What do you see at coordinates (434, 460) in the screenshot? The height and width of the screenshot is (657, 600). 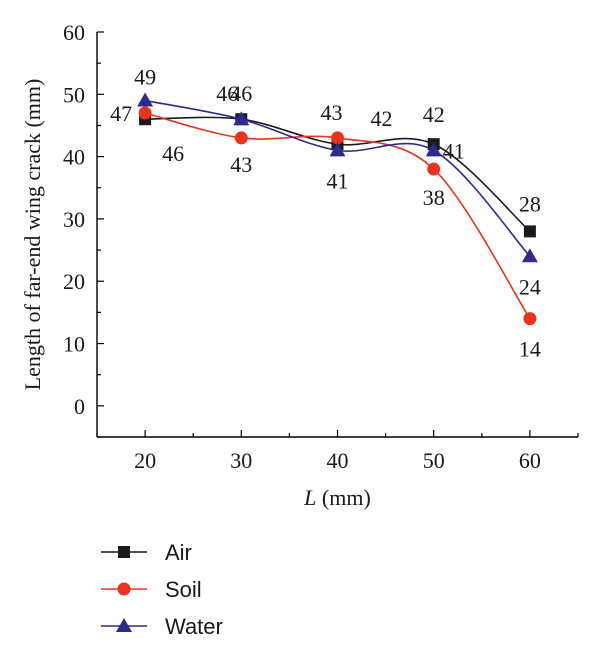 I see `x-tick-label: 50` at bounding box center [434, 460].